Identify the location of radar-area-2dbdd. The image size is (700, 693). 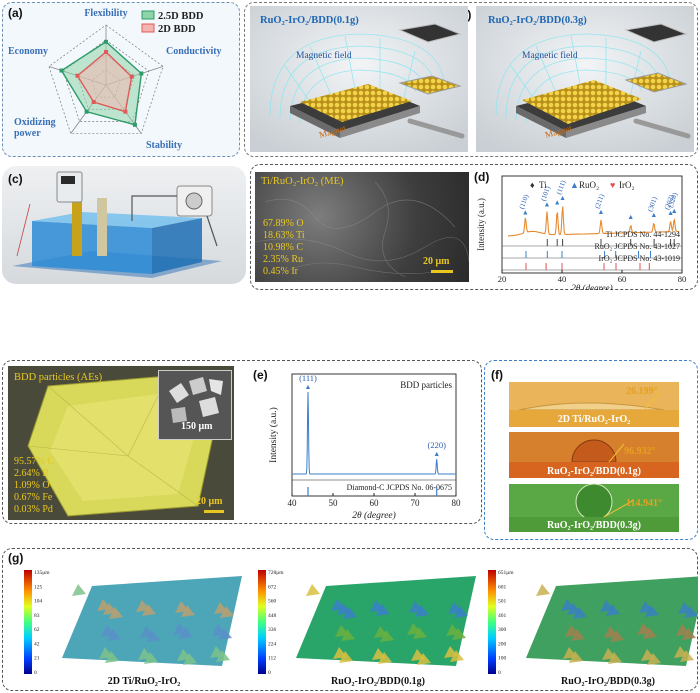
(104, 82).